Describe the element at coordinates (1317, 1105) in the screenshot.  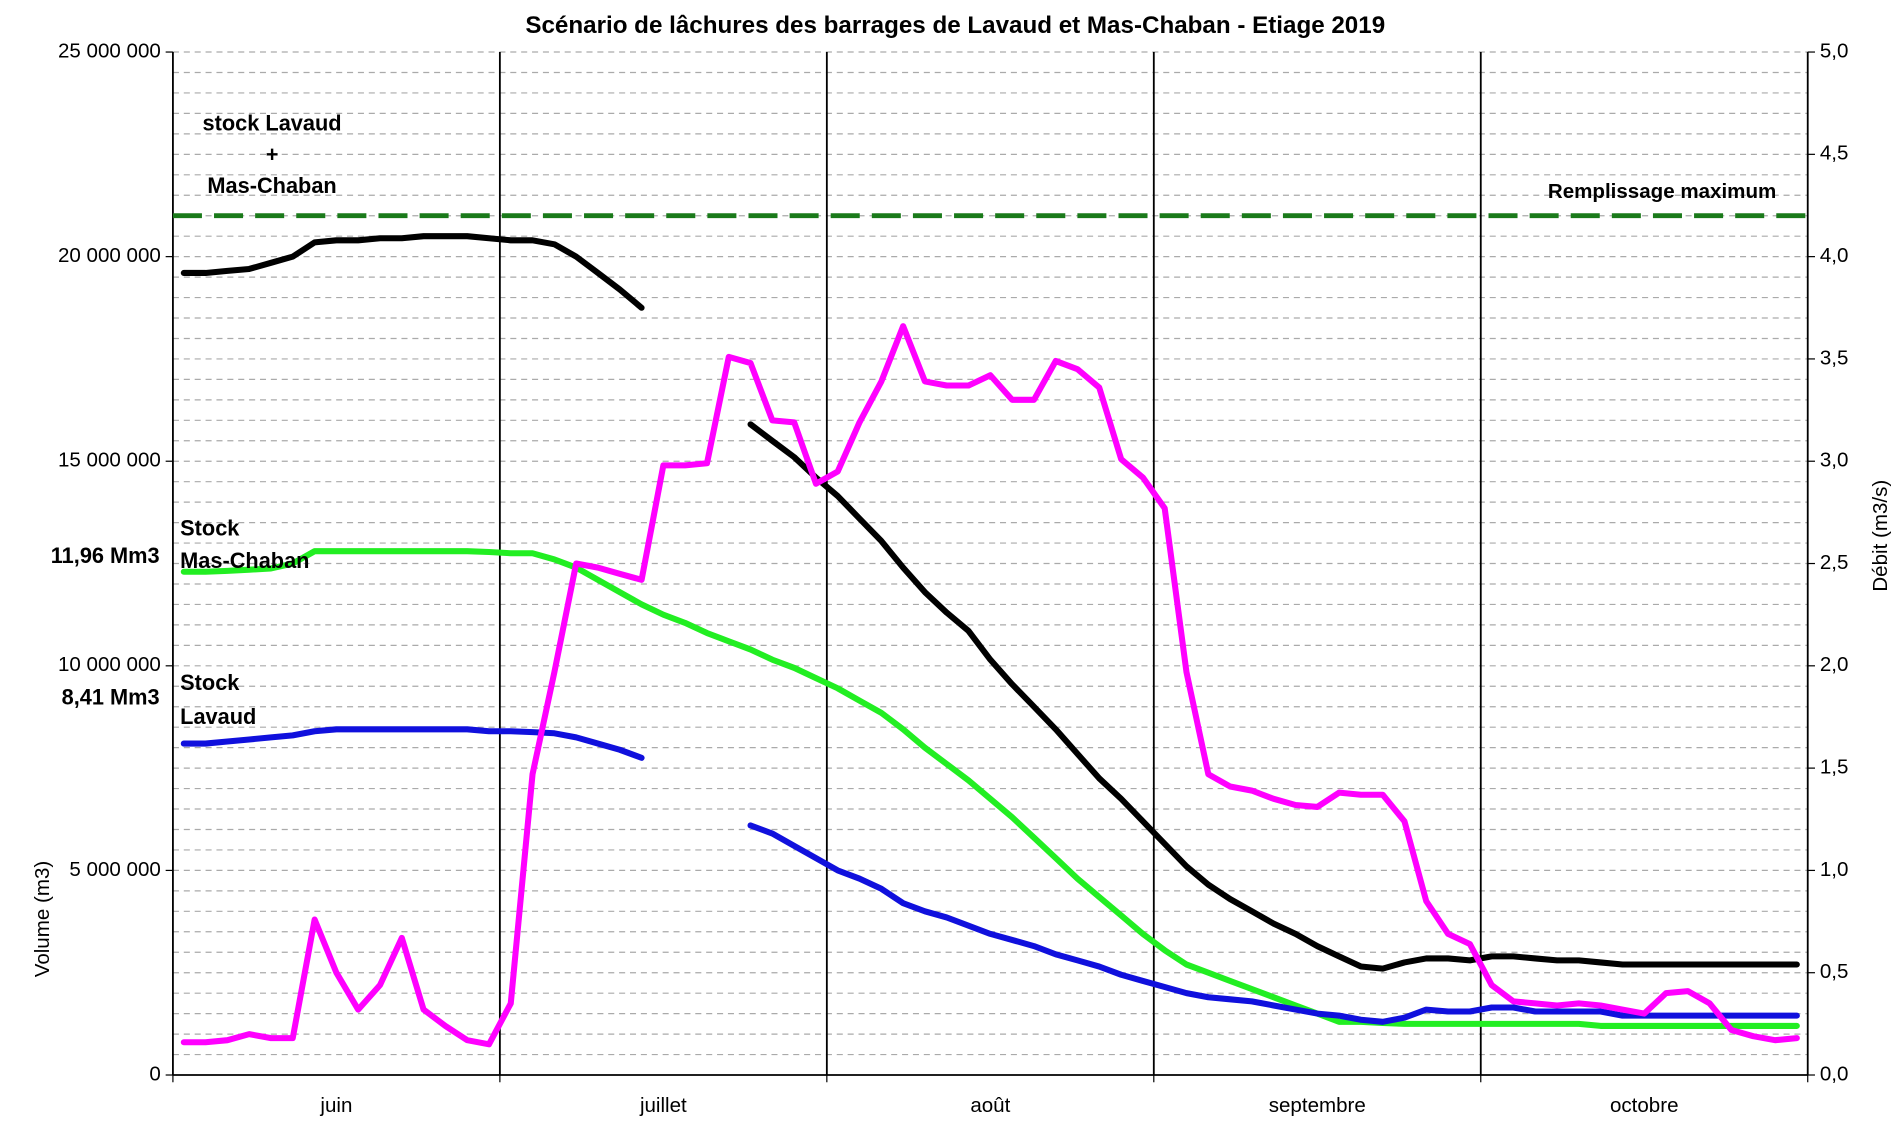
I see `x-tick-label: septembre` at that location.